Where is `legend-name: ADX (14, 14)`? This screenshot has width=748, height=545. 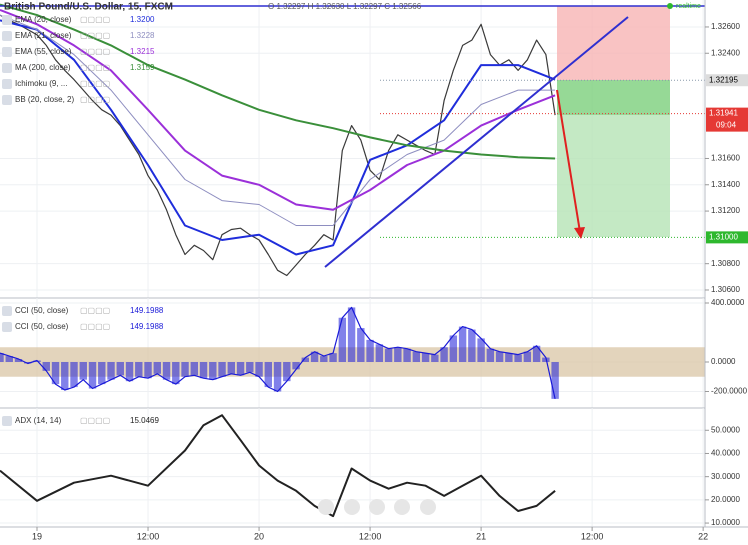 legend-name: ADX (14, 14) is located at coordinates (38, 420).